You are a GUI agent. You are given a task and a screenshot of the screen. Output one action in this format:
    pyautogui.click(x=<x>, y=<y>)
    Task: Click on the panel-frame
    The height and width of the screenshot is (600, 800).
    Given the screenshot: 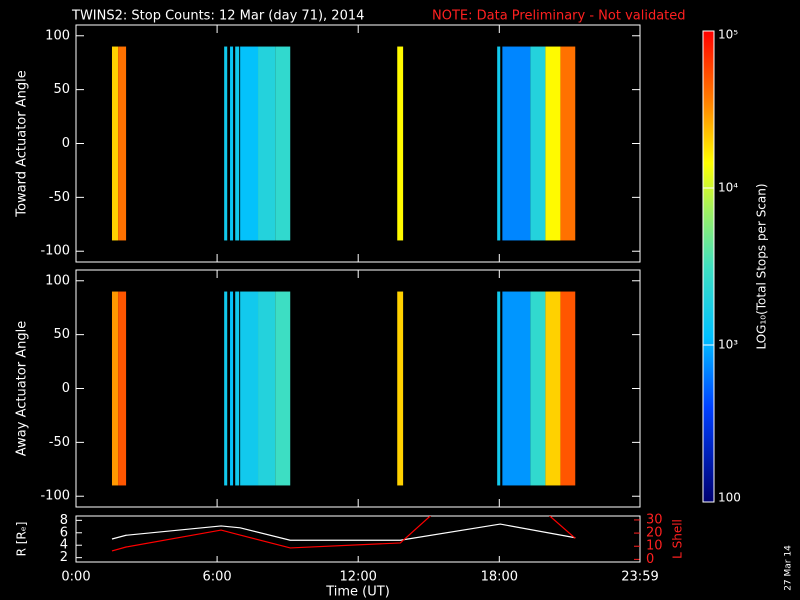 What is the action you would take?
    pyautogui.click(x=358, y=539)
    